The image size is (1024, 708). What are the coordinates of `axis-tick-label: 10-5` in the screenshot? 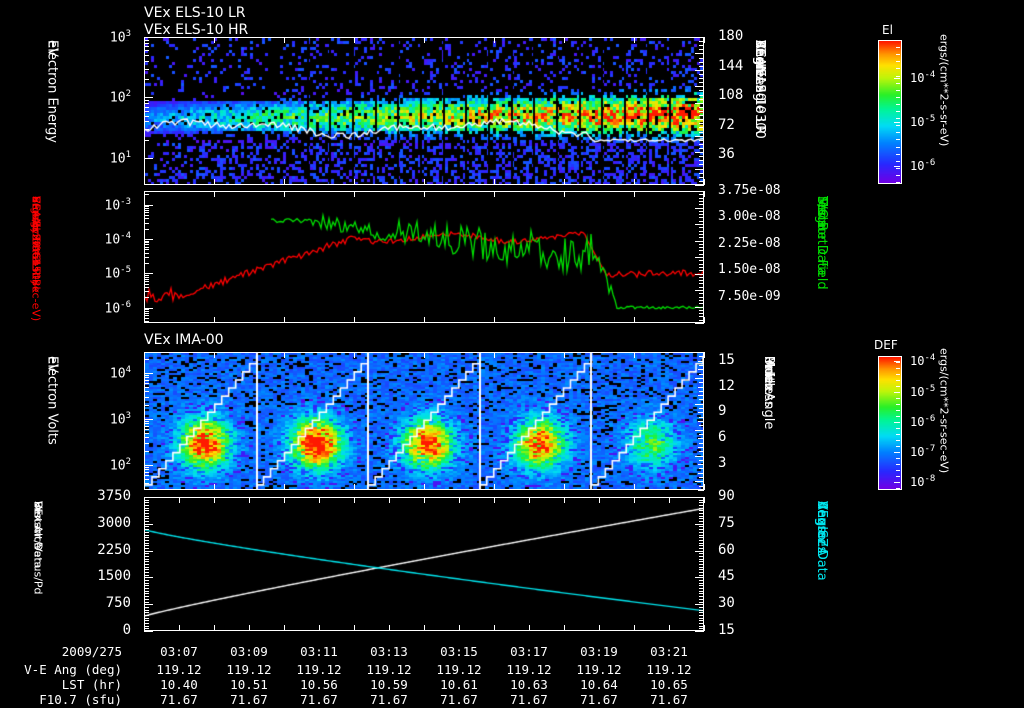 It's located at (923, 391).